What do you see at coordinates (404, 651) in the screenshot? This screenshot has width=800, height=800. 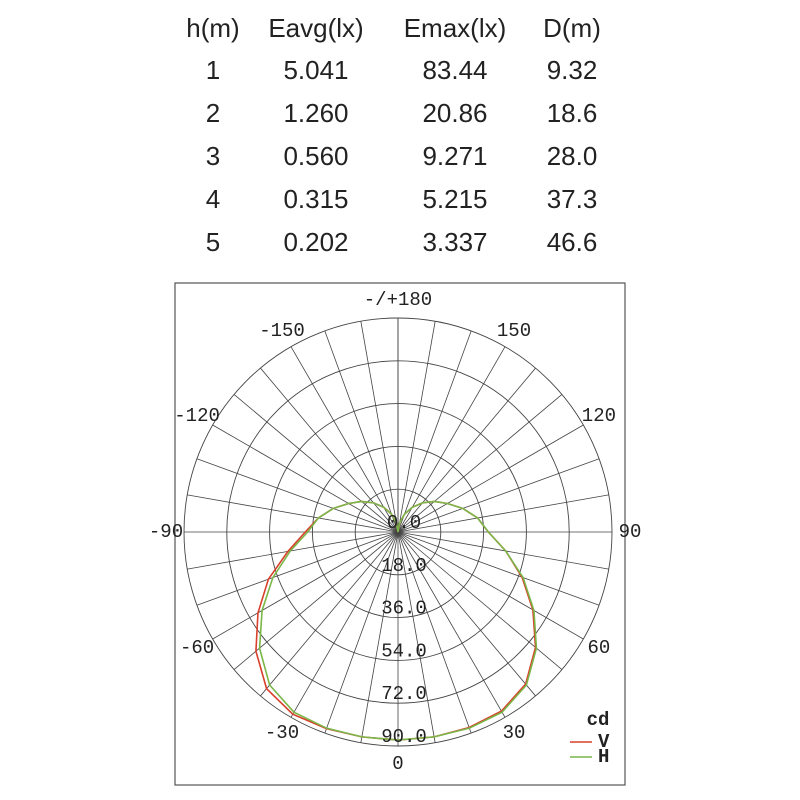 I see `radial-tick-label: 54.0` at bounding box center [404, 651].